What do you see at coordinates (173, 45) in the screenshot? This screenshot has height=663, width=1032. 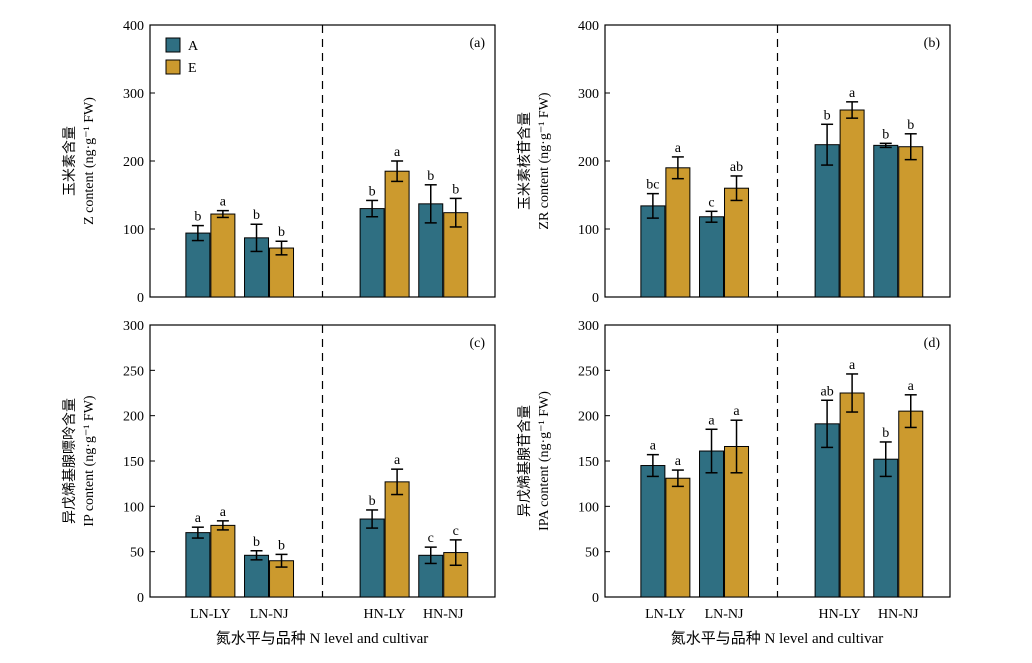 I see `legend-swatch` at bounding box center [173, 45].